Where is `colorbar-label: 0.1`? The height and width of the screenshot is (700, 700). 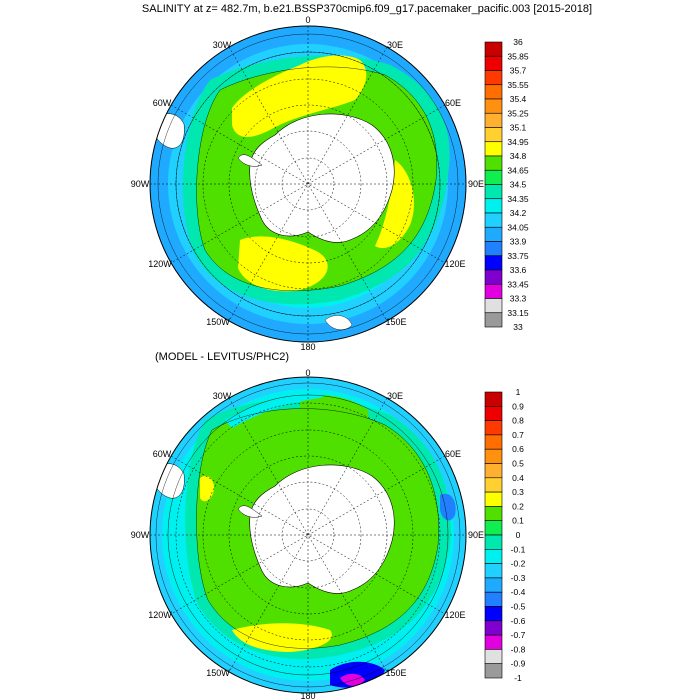 colorbar-label: 0.1 is located at coordinates (518, 521).